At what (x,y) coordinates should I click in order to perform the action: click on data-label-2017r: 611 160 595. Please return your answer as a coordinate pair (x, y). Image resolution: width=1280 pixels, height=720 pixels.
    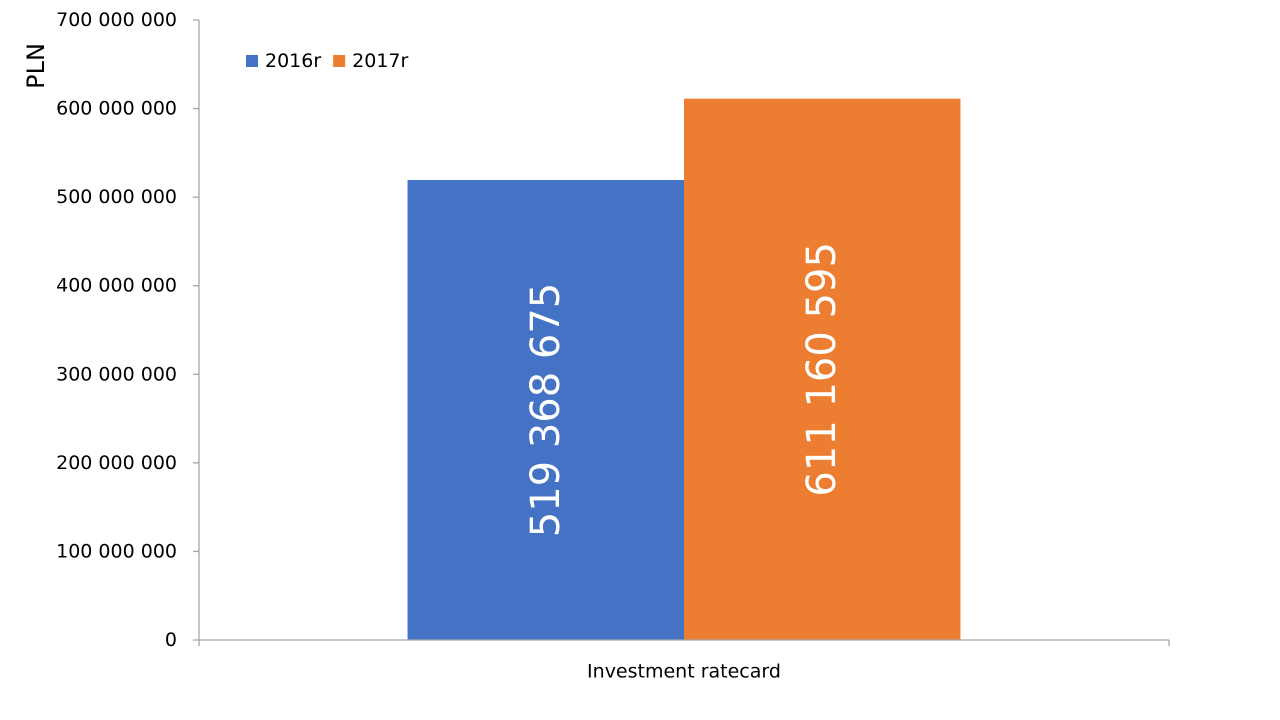
    Looking at the image, I should click on (822, 369).